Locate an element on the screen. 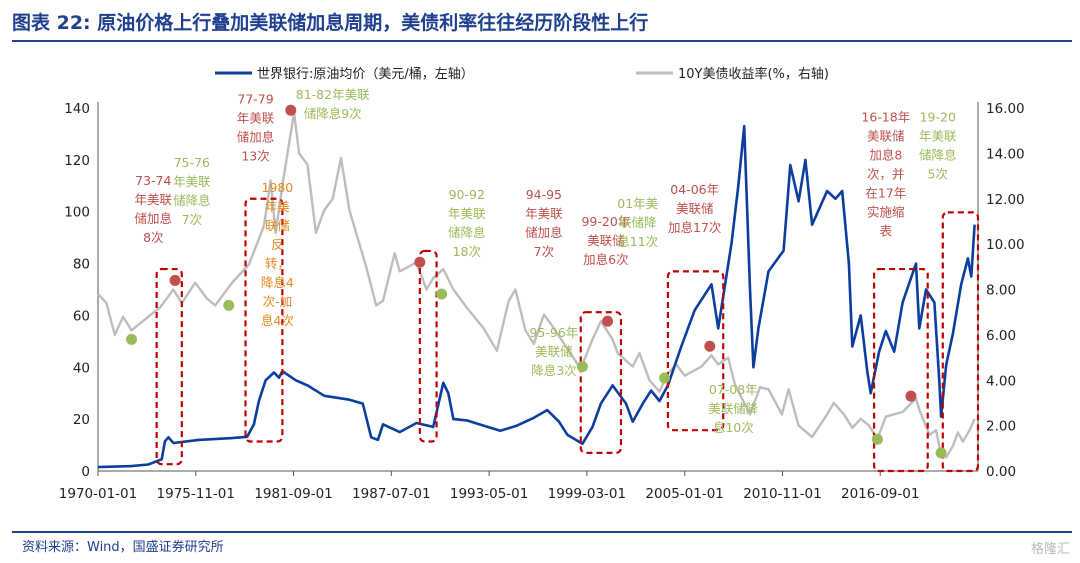 Image resolution: width=1080 pixels, height=563 pixels. annotation-line: 5次 is located at coordinates (938, 174).